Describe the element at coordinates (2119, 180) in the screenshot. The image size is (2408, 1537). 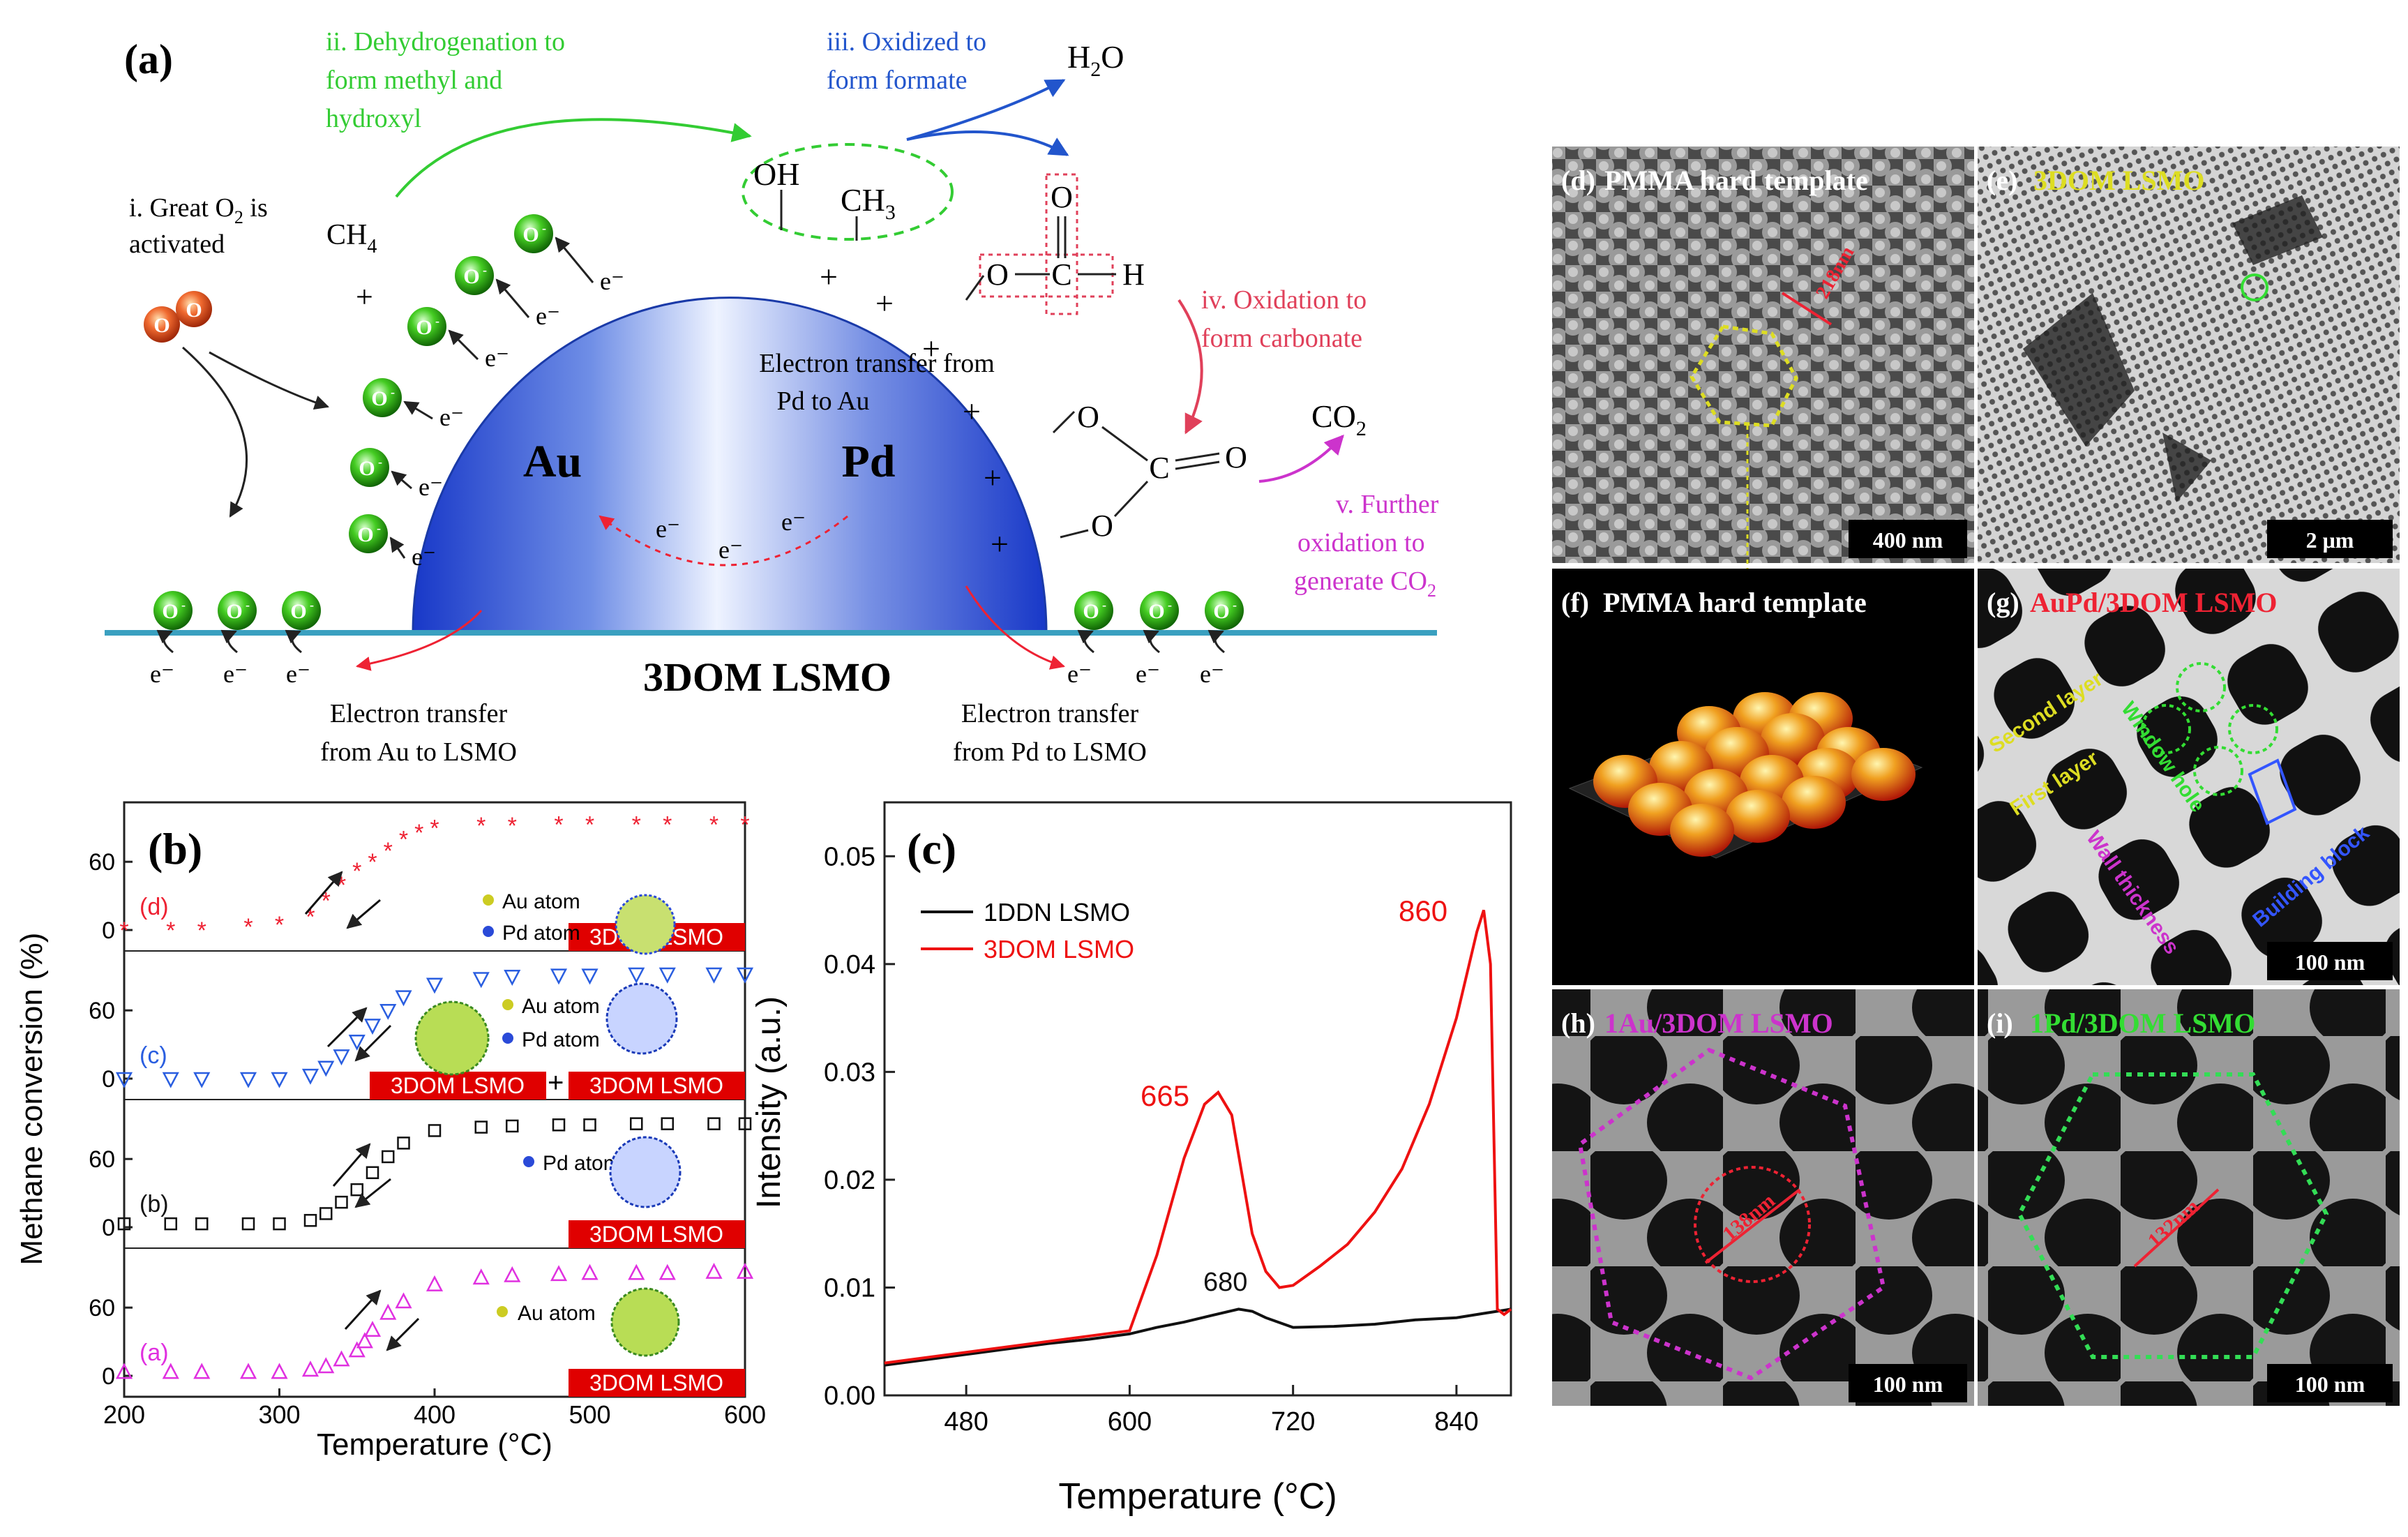
I see `micrograph-e-title: 3DOM LSMO` at that location.